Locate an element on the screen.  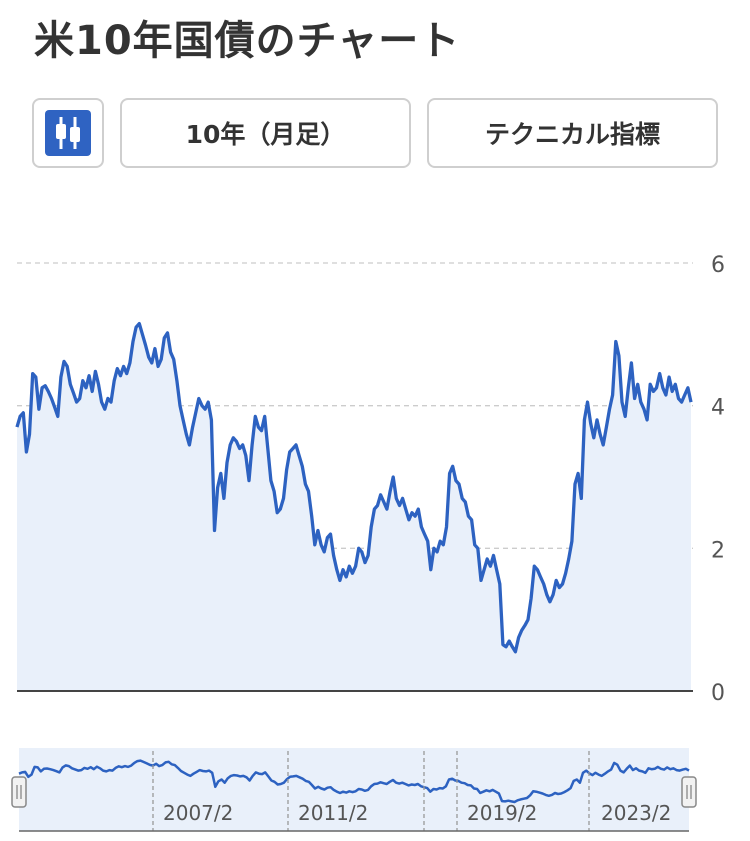
y-tick-label: 4 is located at coordinates (718, 408).